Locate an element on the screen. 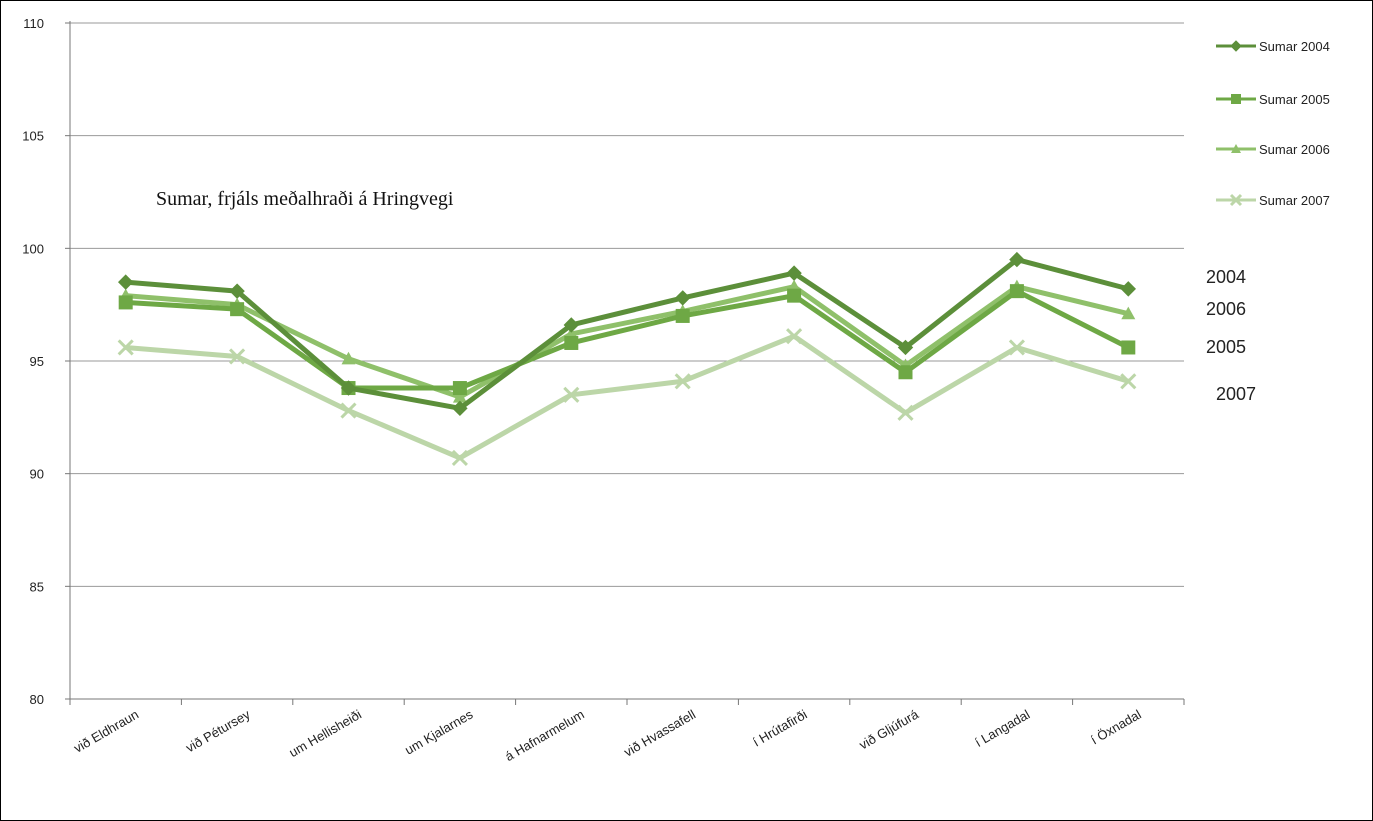 Image resolution: width=1373 pixels, height=821 pixels. category-label: við Hvassafell is located at coordinates (659, 733).